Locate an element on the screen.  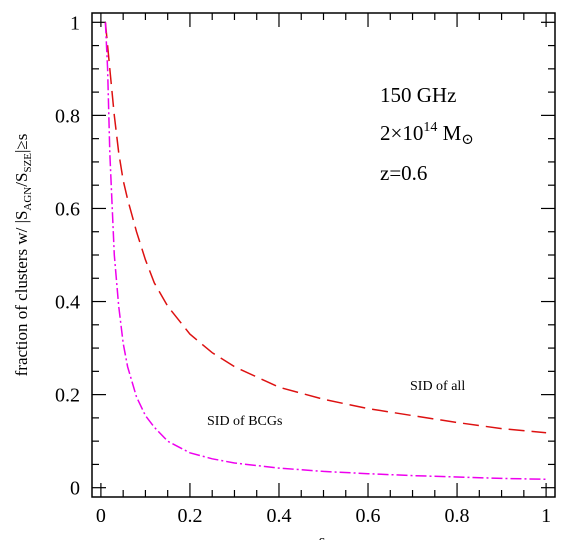
x-tick-label: 0.4 is located at coordinates (278, 516).